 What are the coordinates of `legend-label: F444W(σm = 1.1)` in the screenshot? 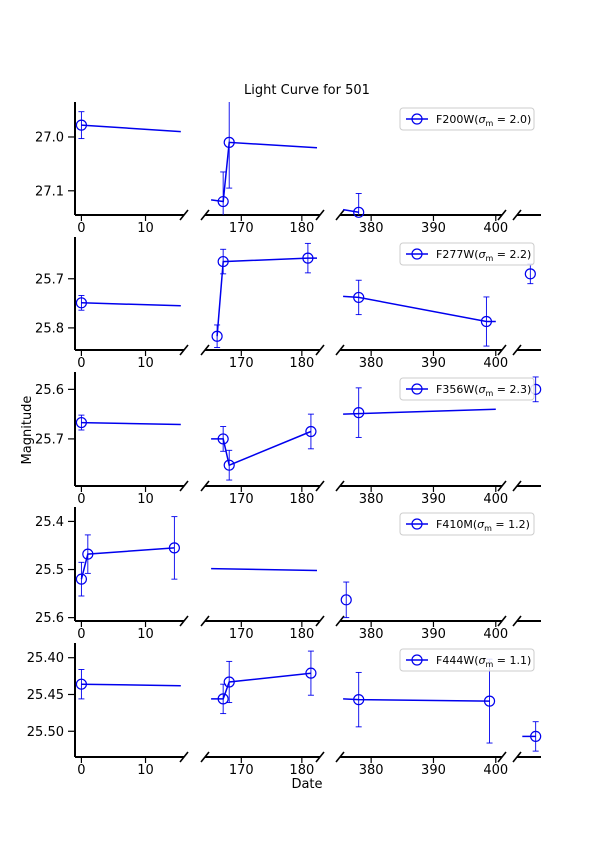 It's located at (483, 661).